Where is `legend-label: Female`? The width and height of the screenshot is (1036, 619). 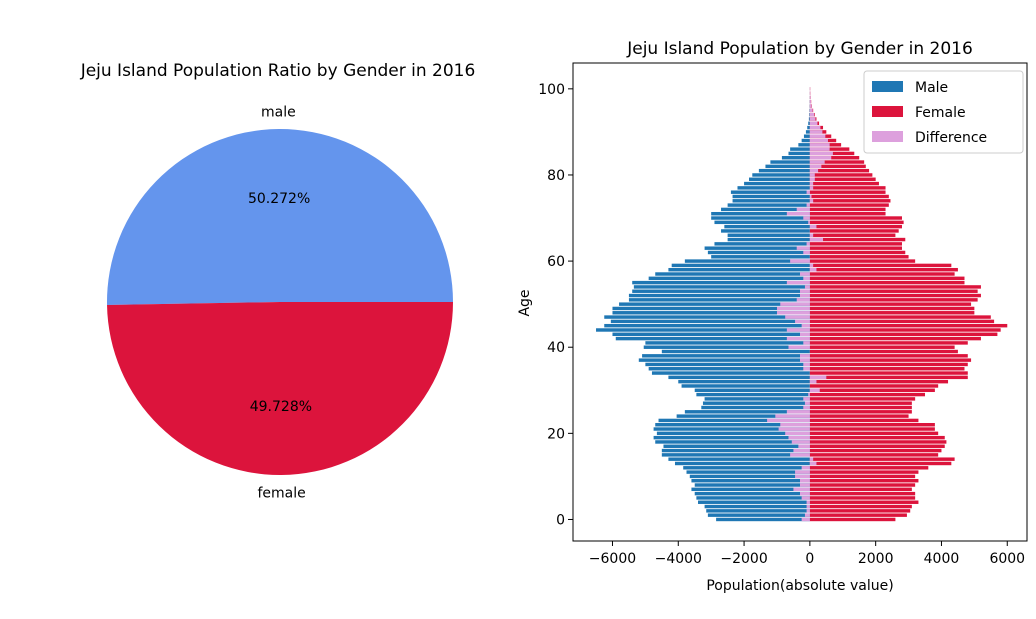
legend-label: Female is located at coordinates (940, 113).